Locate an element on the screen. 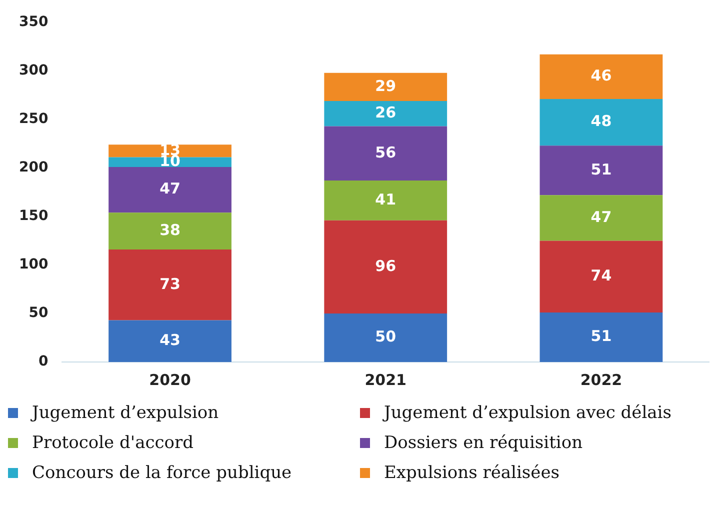  y-tick-label: 300 is located at coordinates (33, 70).